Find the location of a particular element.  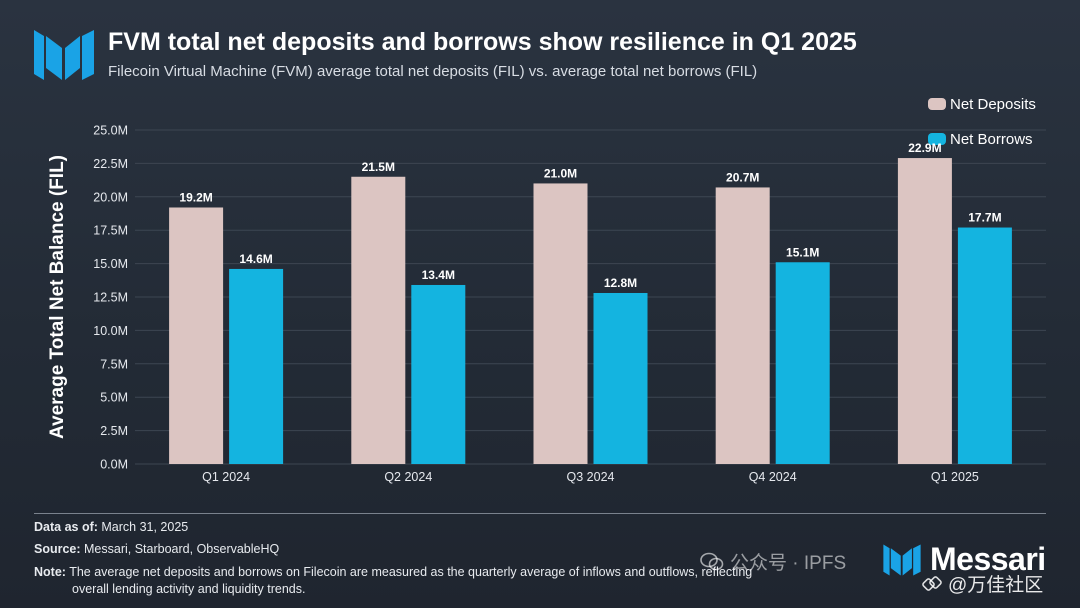

y-tick-label: 2.5M is located at coordinates (114, 431).